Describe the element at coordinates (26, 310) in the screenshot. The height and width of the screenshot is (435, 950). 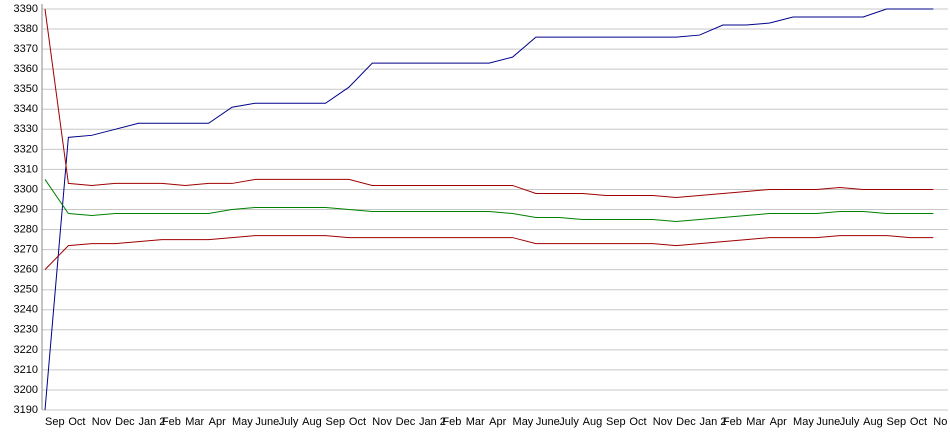
I see `y-tick-label: 3240` at that location.